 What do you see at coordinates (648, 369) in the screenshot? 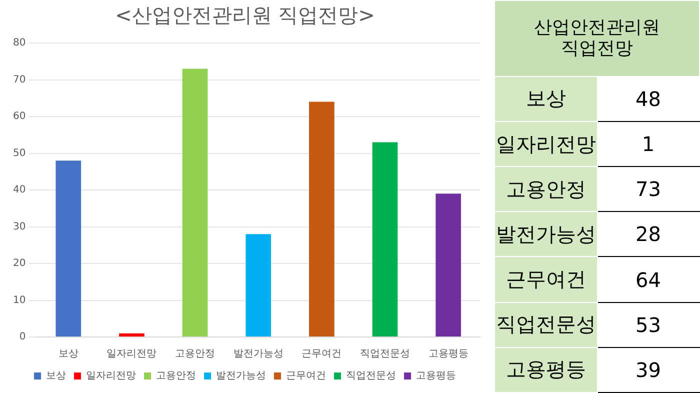
I see `data-label: 39` at bounding box center [648, 369].